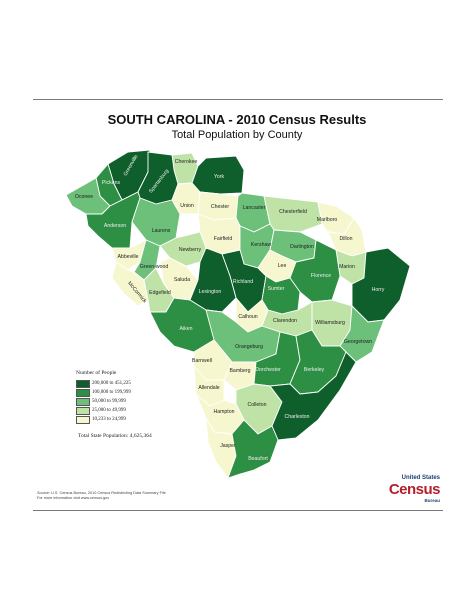  What do you see at coordinates (223, 412) in the screenshot?
I see `county-label: Hampton` at bounding box center [223, 412].